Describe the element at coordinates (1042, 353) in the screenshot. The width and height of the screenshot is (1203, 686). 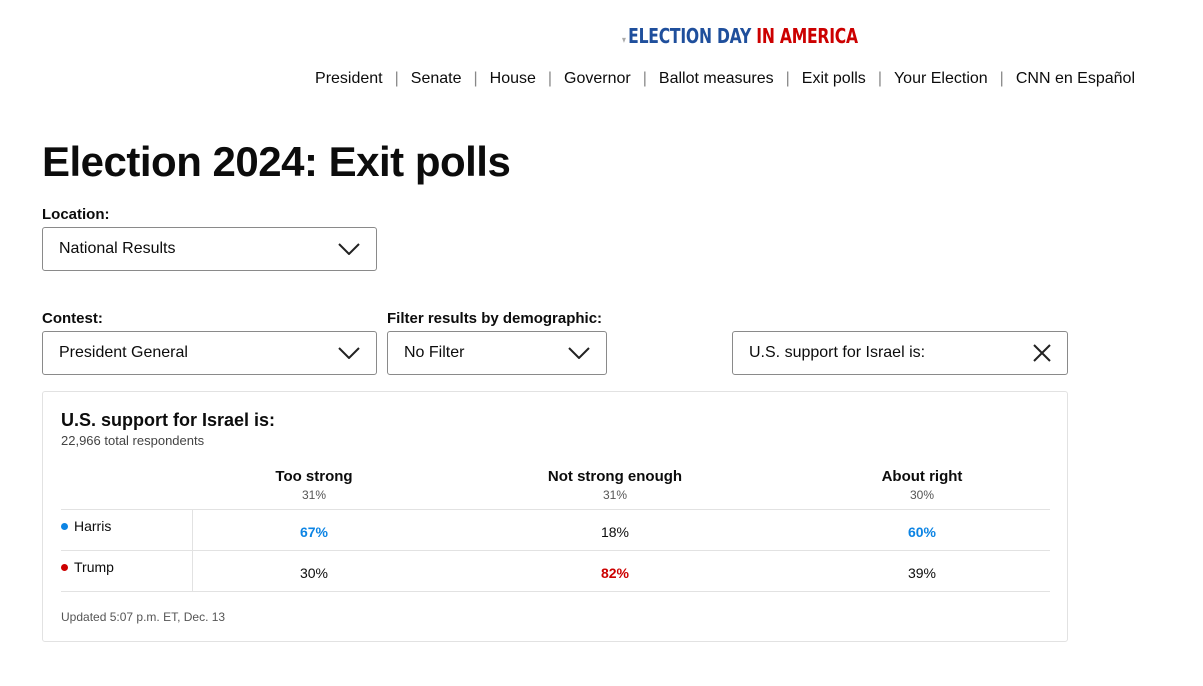
I see `close-icon` at that location.